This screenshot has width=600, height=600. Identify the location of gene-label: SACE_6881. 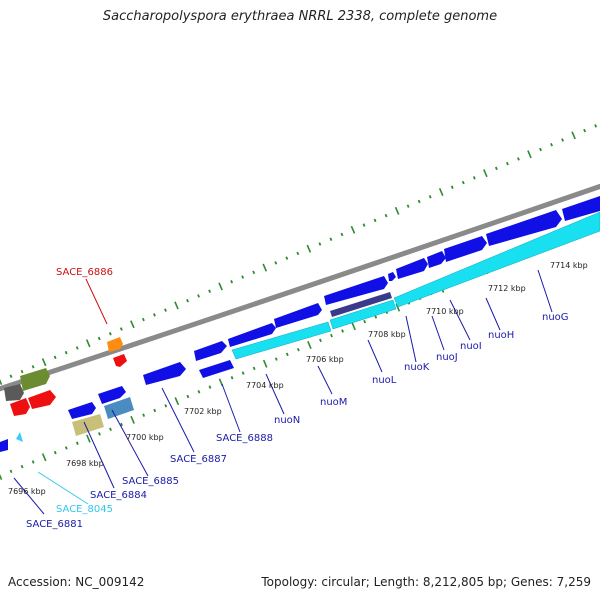
(54, 524).